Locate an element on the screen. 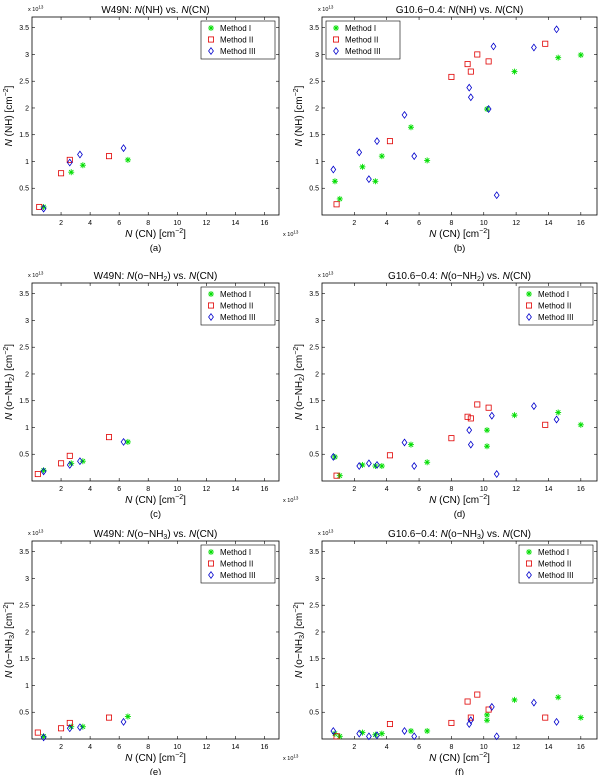 This screenshot has width=600, height=775. y-tick-label: 1 is located at coordinates (27, 162).